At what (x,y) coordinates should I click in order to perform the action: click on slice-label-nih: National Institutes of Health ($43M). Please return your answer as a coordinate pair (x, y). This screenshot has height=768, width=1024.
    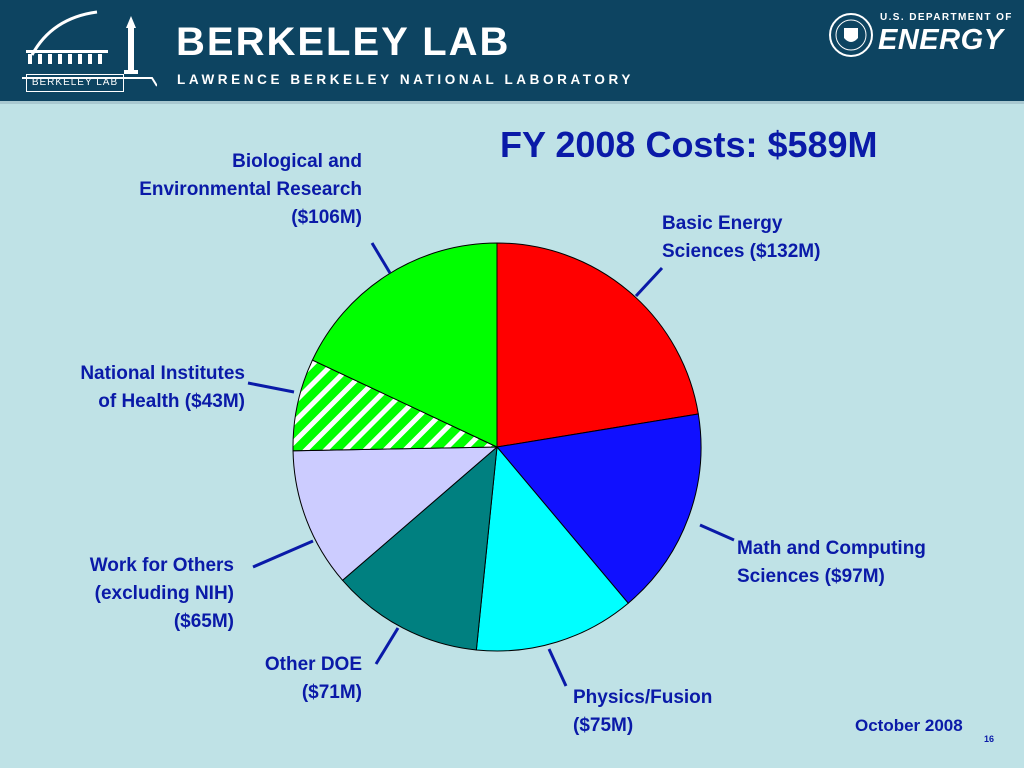
    Looking at the image, I should click on (162, 387).